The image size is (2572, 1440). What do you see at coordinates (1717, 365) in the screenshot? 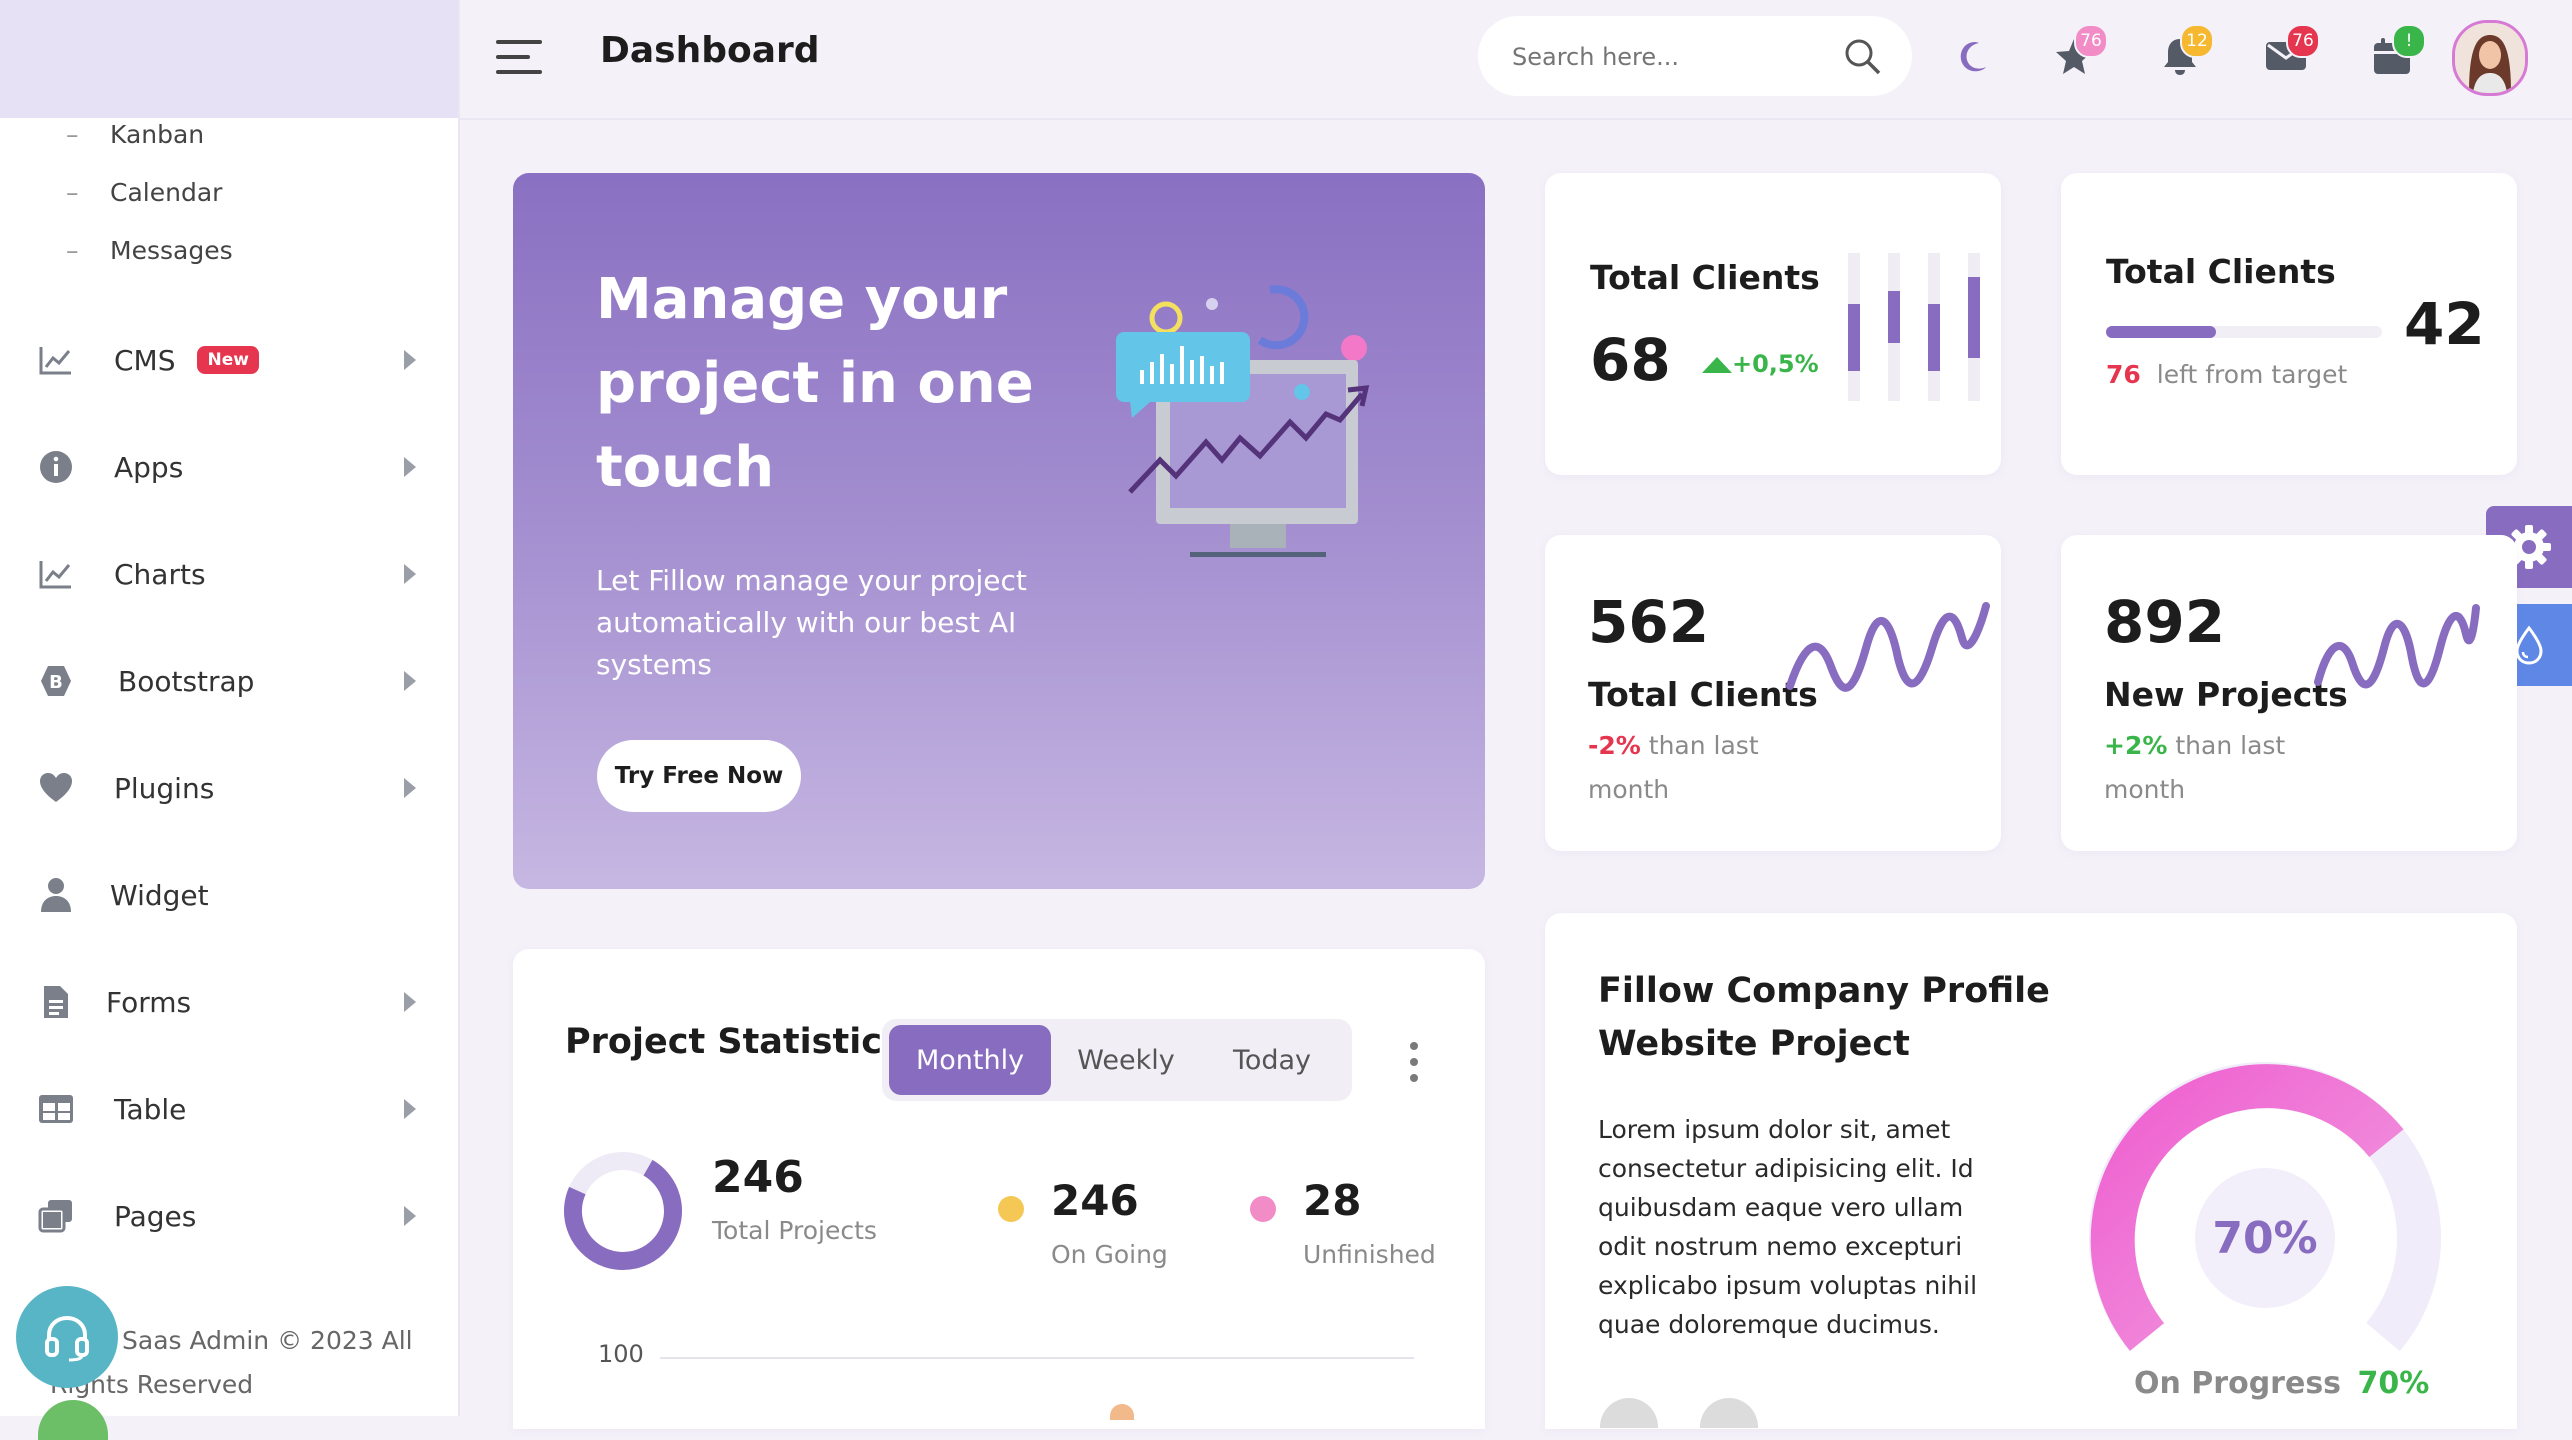
I see `triangle-up-icon` at bounding box center [1717, 365].